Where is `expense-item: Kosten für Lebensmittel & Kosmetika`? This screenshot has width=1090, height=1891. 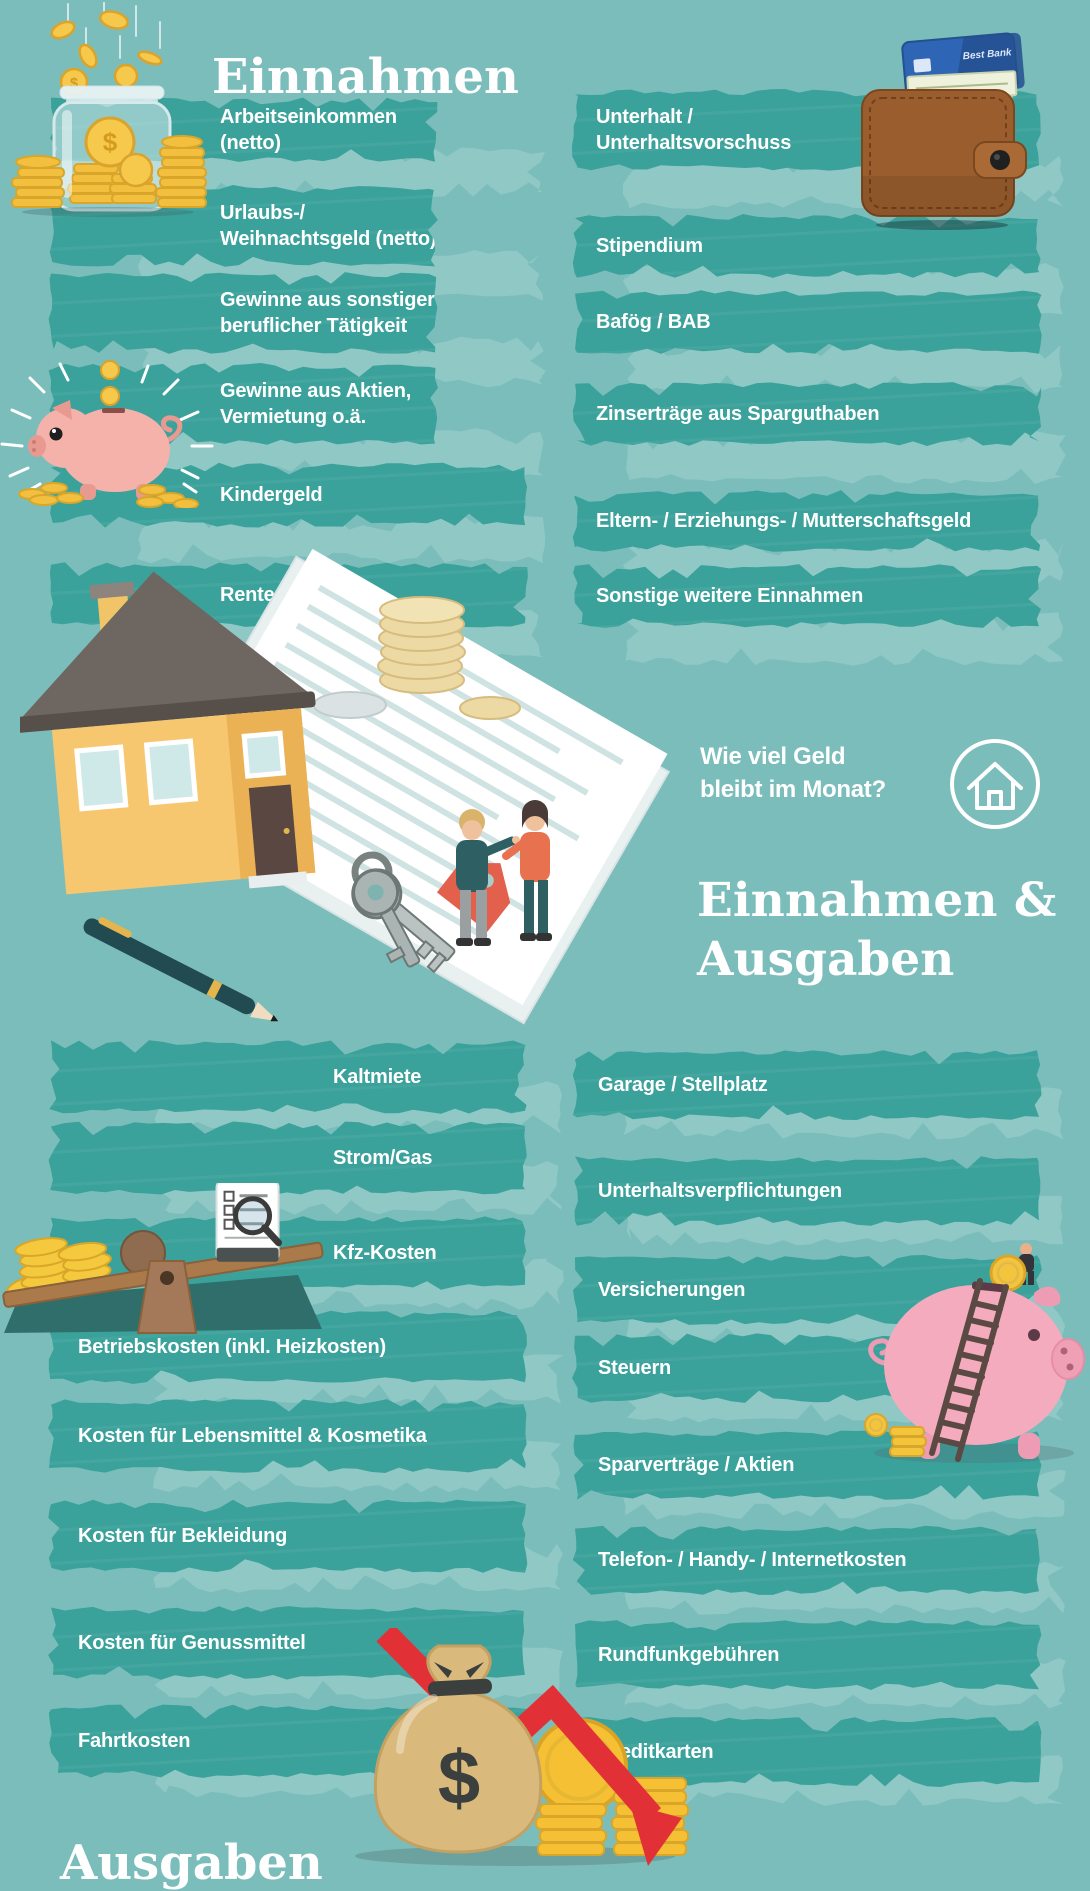
expense-item: Kosten für Lebensmittel & Kosmetika is located at coordinates (287, 1436).